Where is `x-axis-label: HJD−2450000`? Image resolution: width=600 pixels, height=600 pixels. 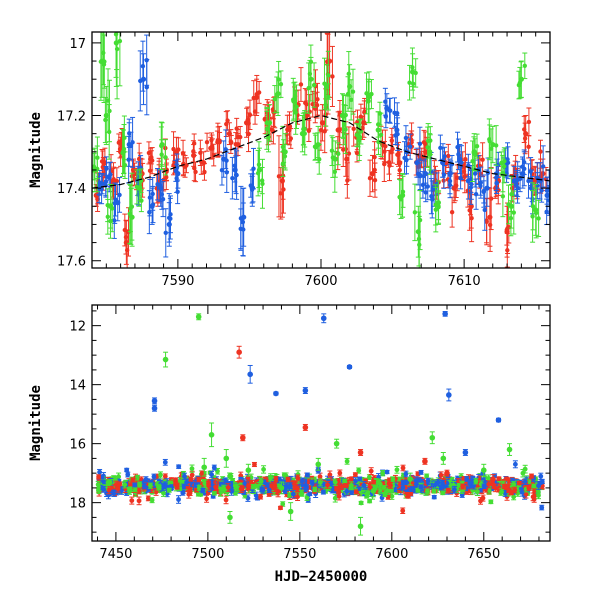
x-axis-label: HJD−2450000 is located at coordinates (321, 577).